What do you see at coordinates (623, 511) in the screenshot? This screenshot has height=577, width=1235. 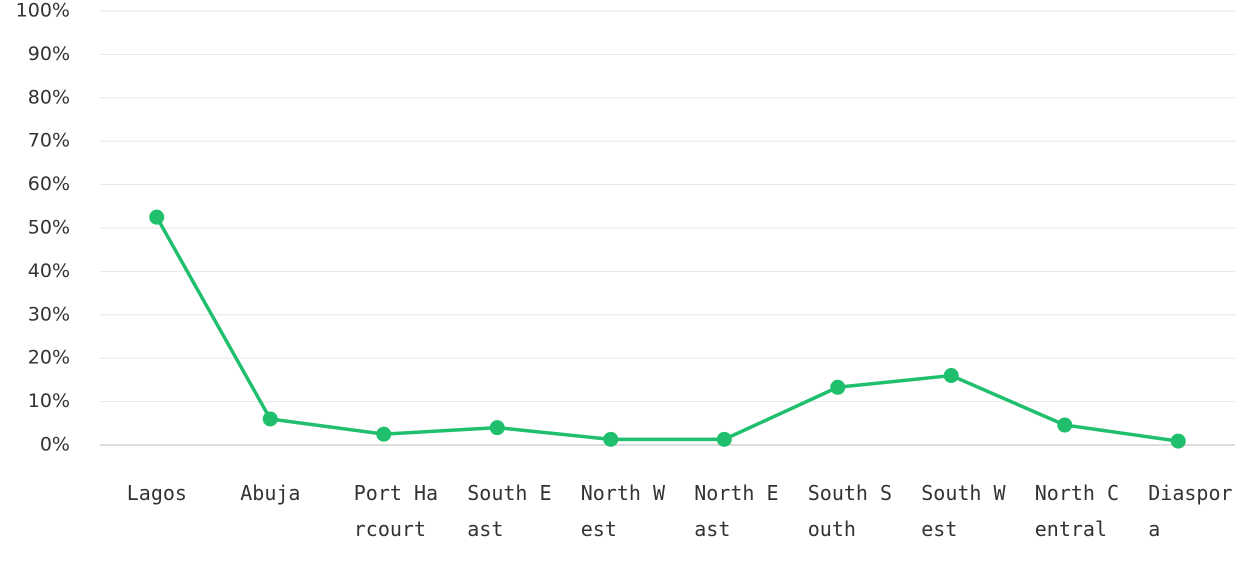 I see `x-tick-label: North West` at bounding box center [623, 511].